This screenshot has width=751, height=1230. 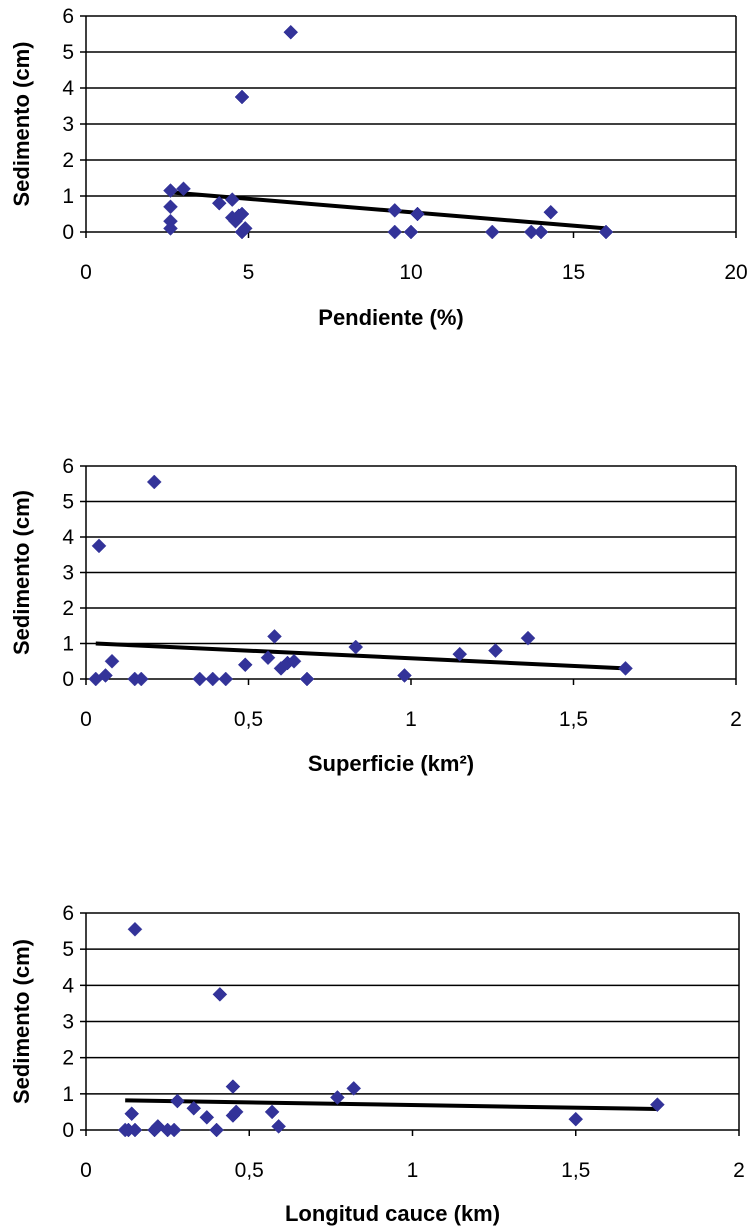 What do you see at coordinates (249, 272) in the screenshot?
I see `x-tick-label: 5` at bounding box center [249, 272].